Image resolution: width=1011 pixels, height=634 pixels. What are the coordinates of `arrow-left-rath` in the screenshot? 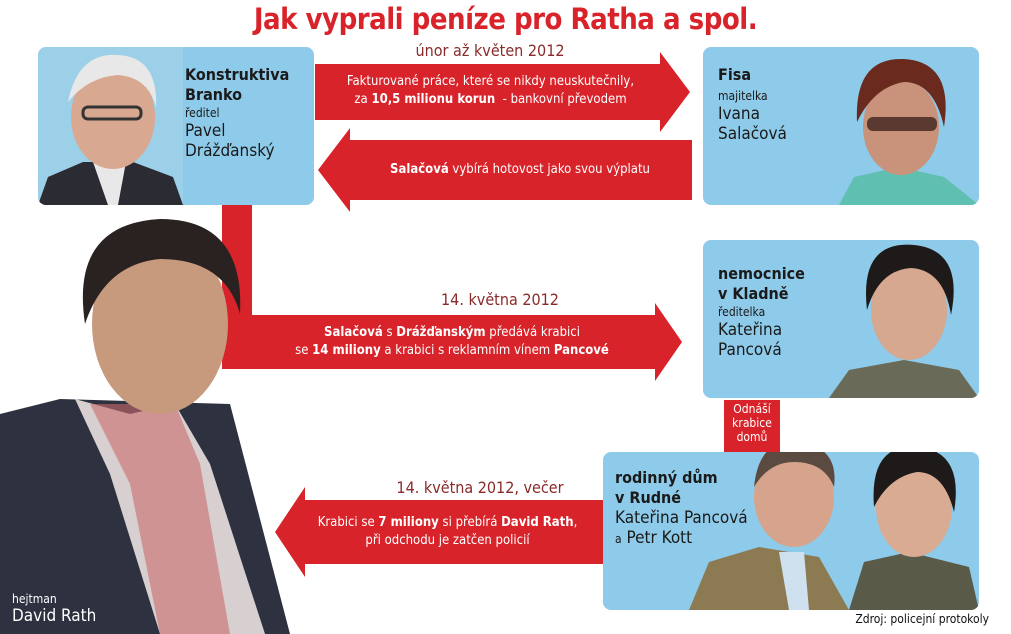 It's located at (439, 532).